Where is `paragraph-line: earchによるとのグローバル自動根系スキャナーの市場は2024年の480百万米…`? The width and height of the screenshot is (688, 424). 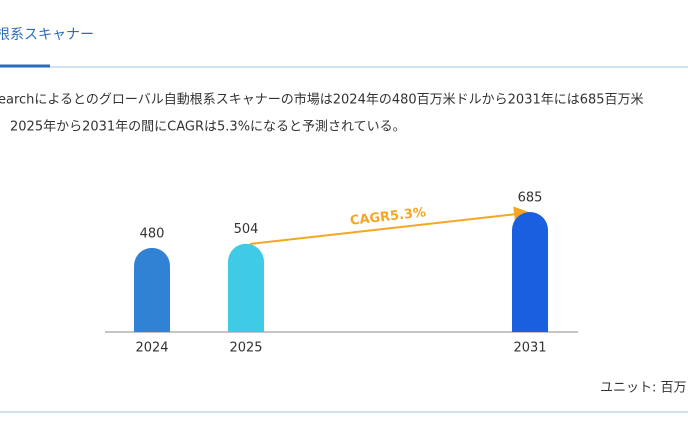 paragraph-line: earchによるとのグローバル自動根系スキャナーの市場は2024年の480百万米… is located at coordinates (322, 100).